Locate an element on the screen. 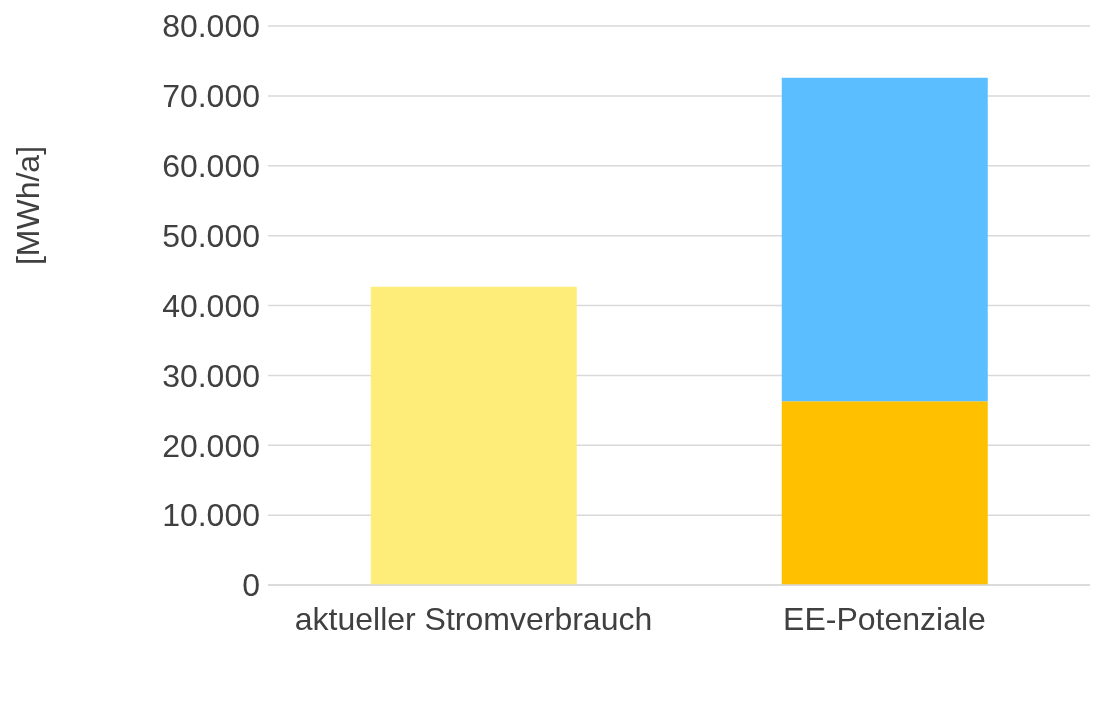  x-tick-label: EE-Potenziale is located at coordinates (884, 618).